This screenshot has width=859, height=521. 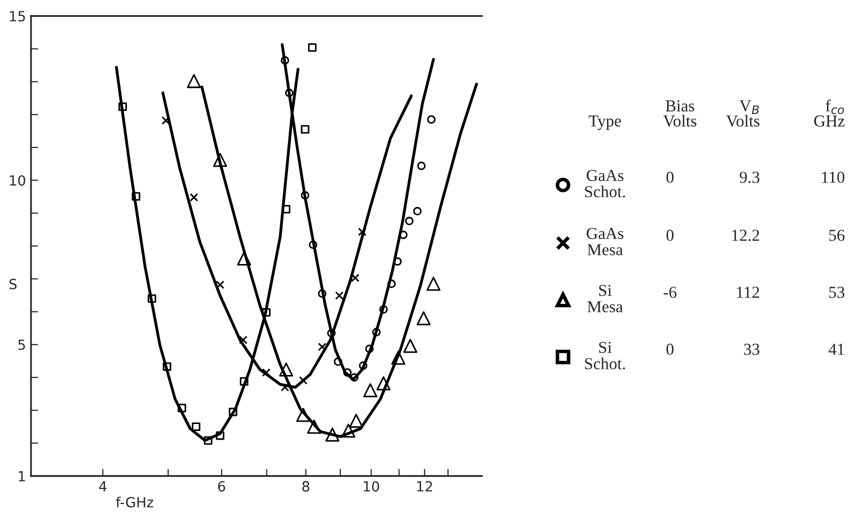 What do you see at coordinates (837, 235) in the screenshot?
I see `text: 56` at bounding box center [837, 235].